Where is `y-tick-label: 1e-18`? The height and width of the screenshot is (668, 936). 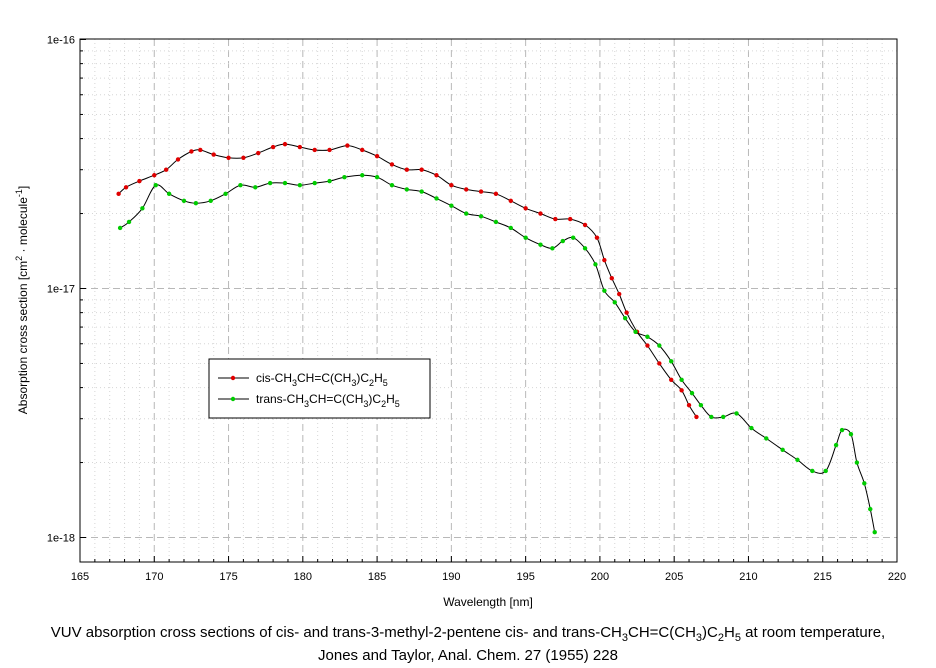 y-tick-label: 1e-18 is located at coordinates (61, 539).